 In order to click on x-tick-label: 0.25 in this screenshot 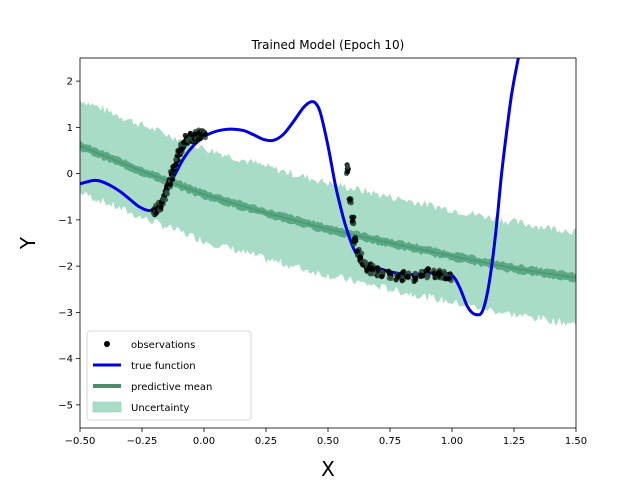, I will do `click(266, 441)`.